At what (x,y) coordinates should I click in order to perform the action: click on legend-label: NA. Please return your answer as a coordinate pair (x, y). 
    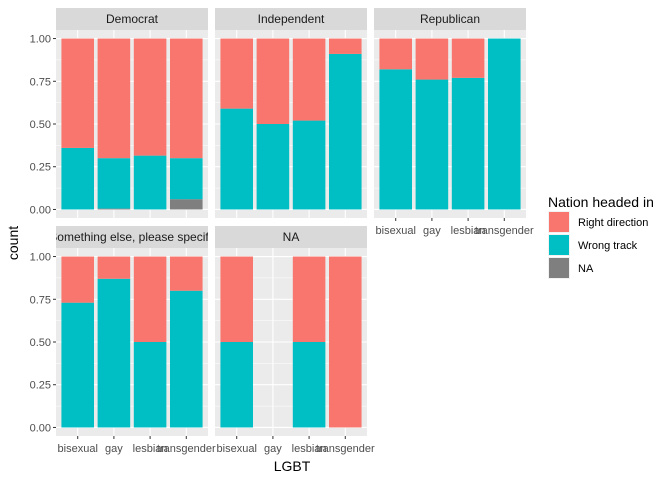
    Looking at the image, I should click on (586, 269).